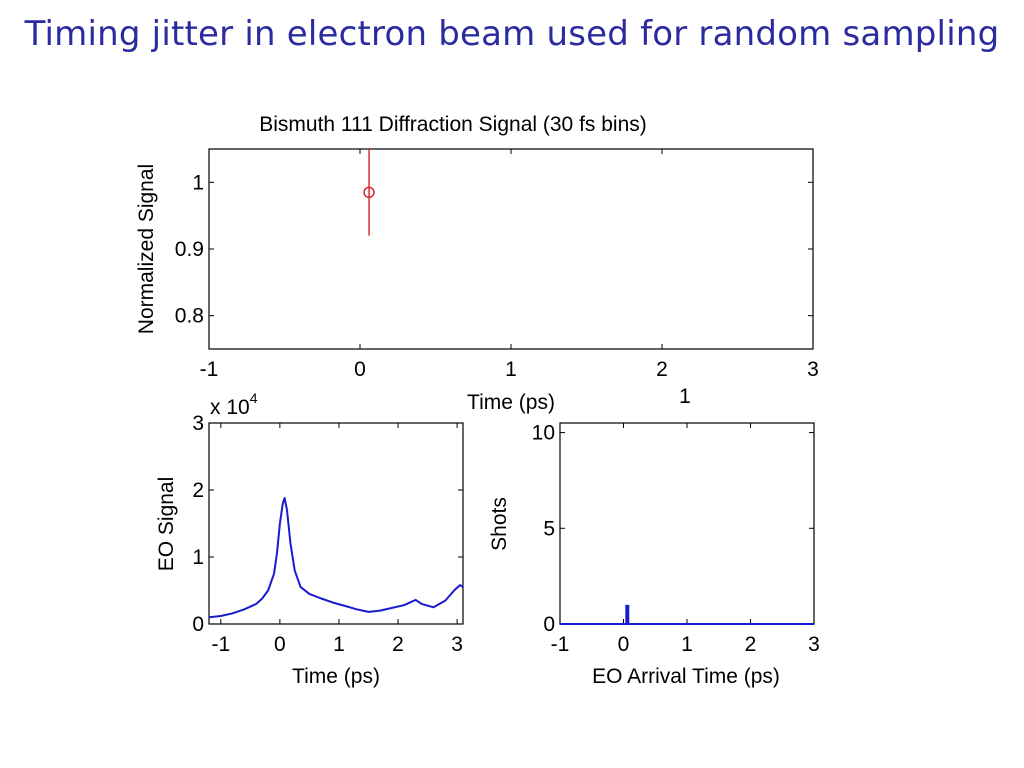  I want to click on diffraction-x-axis-label: Time (ps), so click(511, 402).